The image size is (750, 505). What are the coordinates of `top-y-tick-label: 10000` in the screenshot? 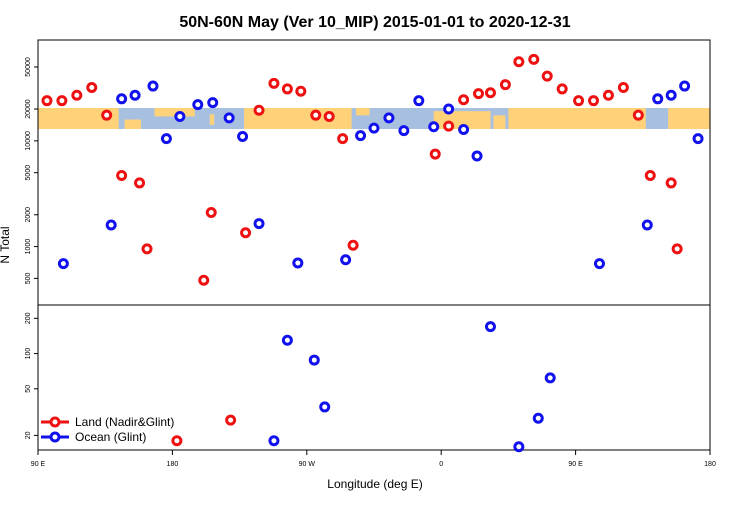 It's located at (28, 141).